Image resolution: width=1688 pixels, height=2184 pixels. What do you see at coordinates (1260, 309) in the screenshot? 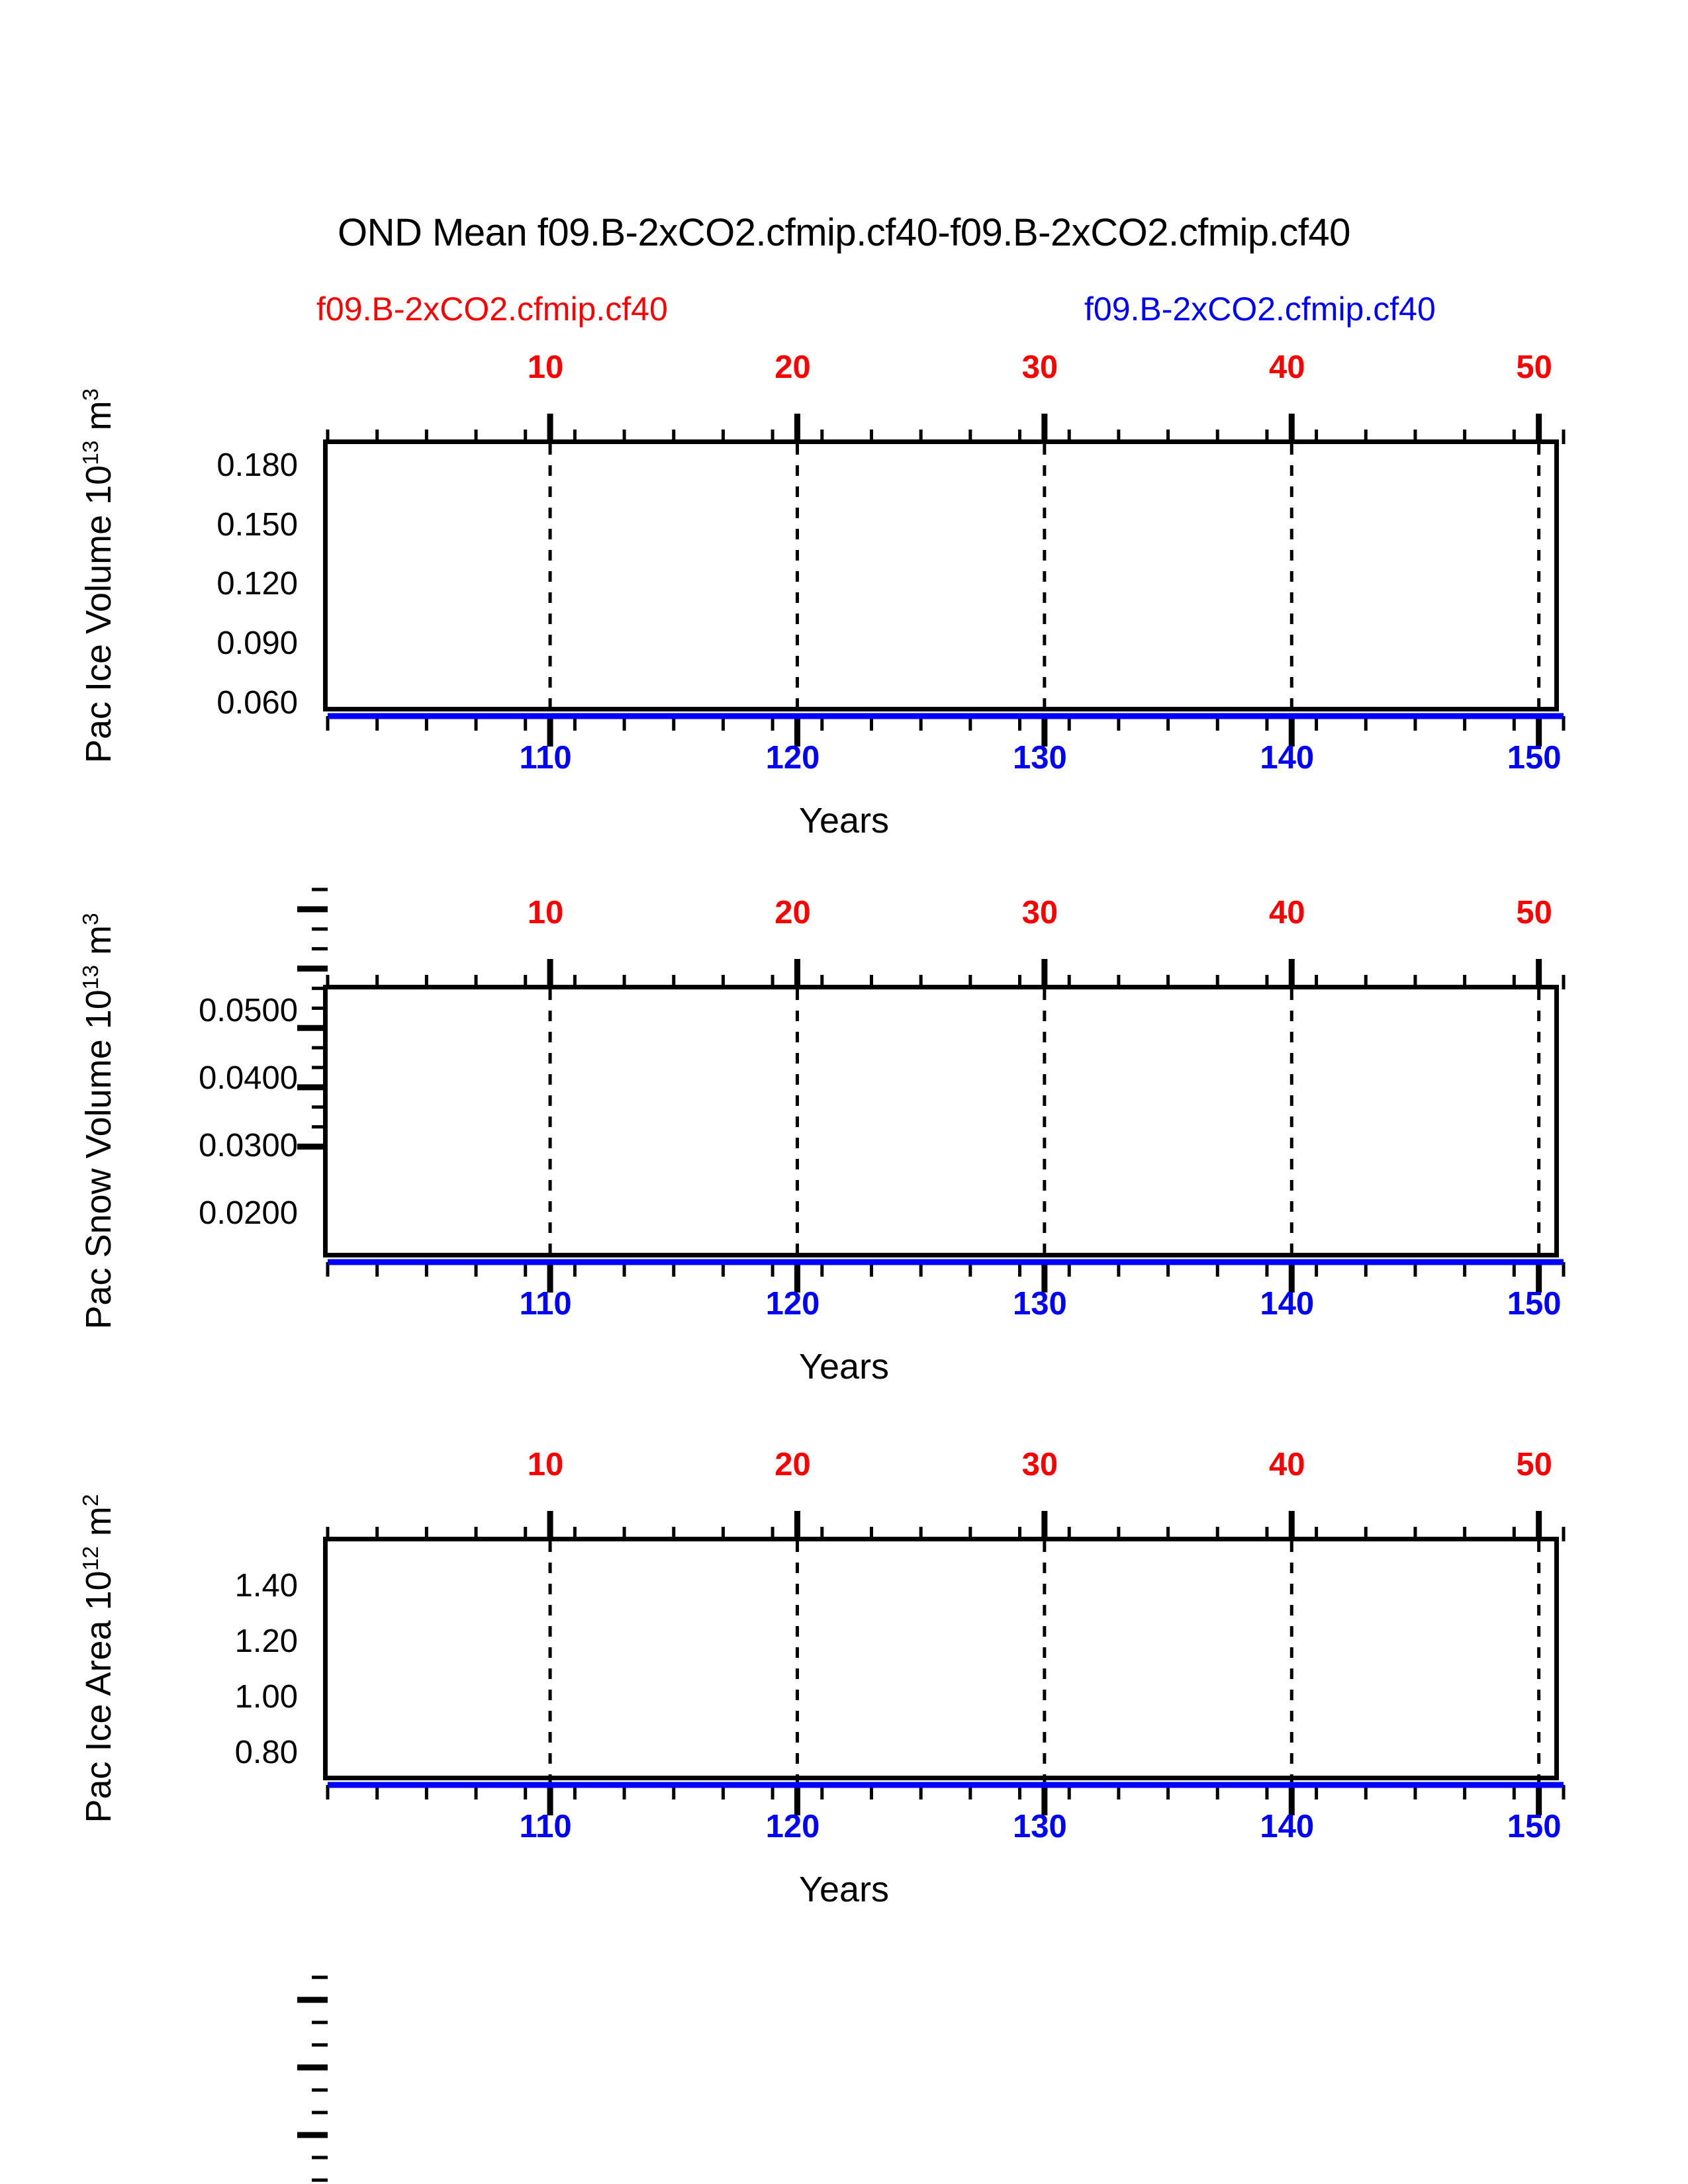
I see `legend-entry-blue: f09.B-2xCO2.cfmip.cf40` at bounding box center [1260, 309].